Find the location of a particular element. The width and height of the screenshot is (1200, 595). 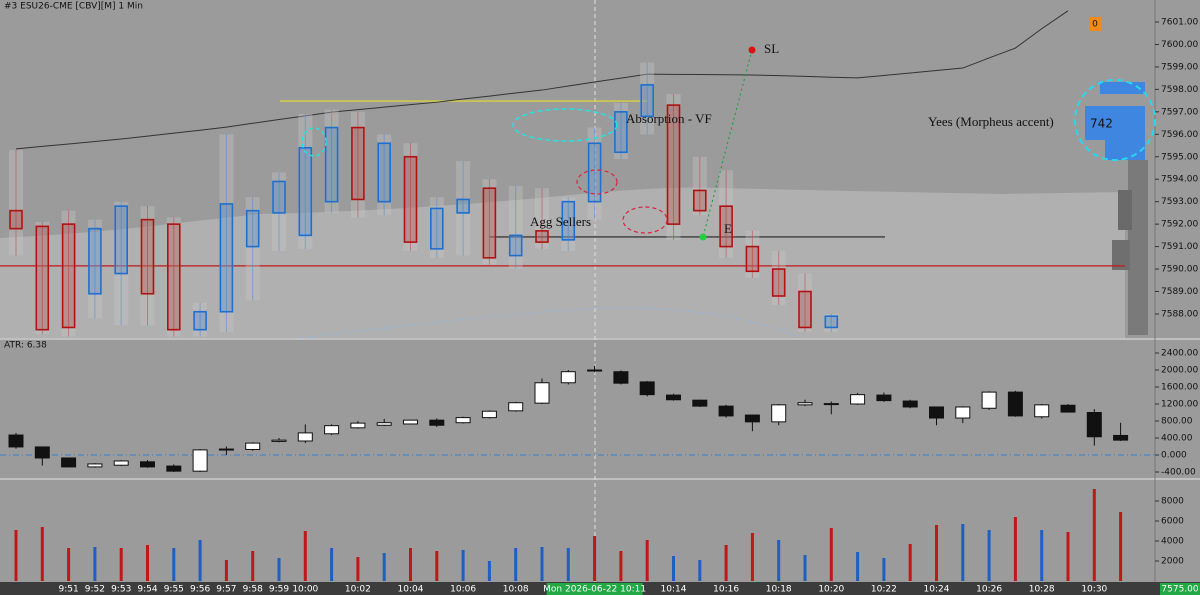

y-tick-label: 7589.00 is located at coordinates (1179, 292).